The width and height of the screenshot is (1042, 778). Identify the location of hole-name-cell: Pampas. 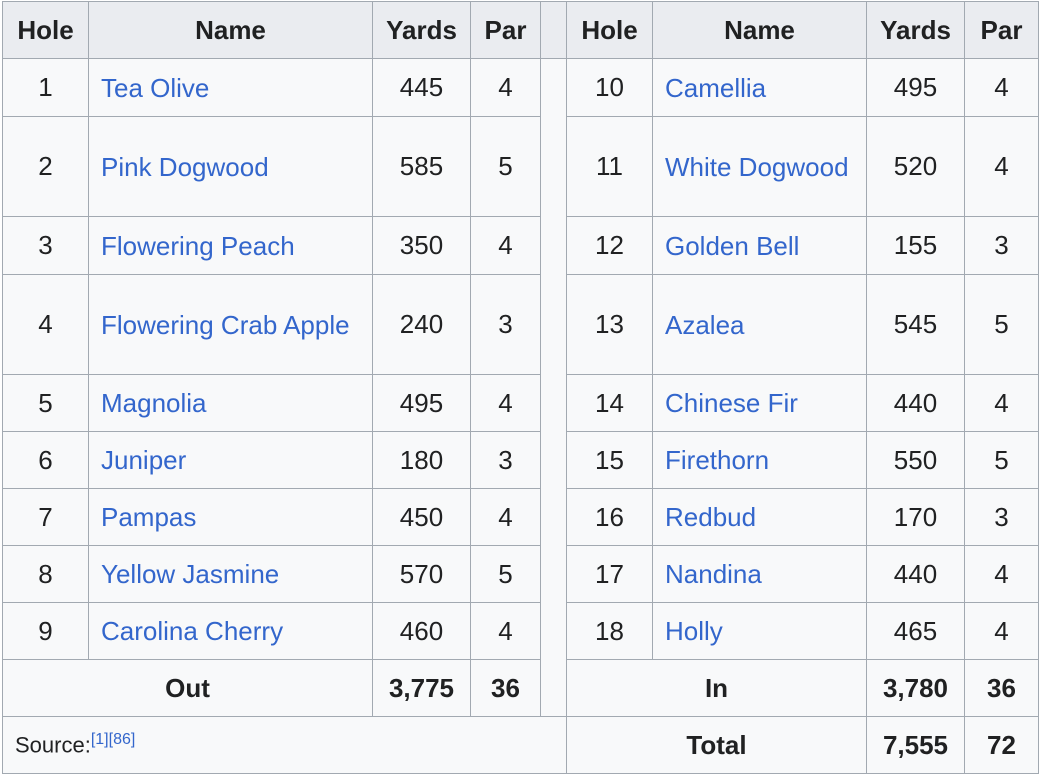
(230, 517).